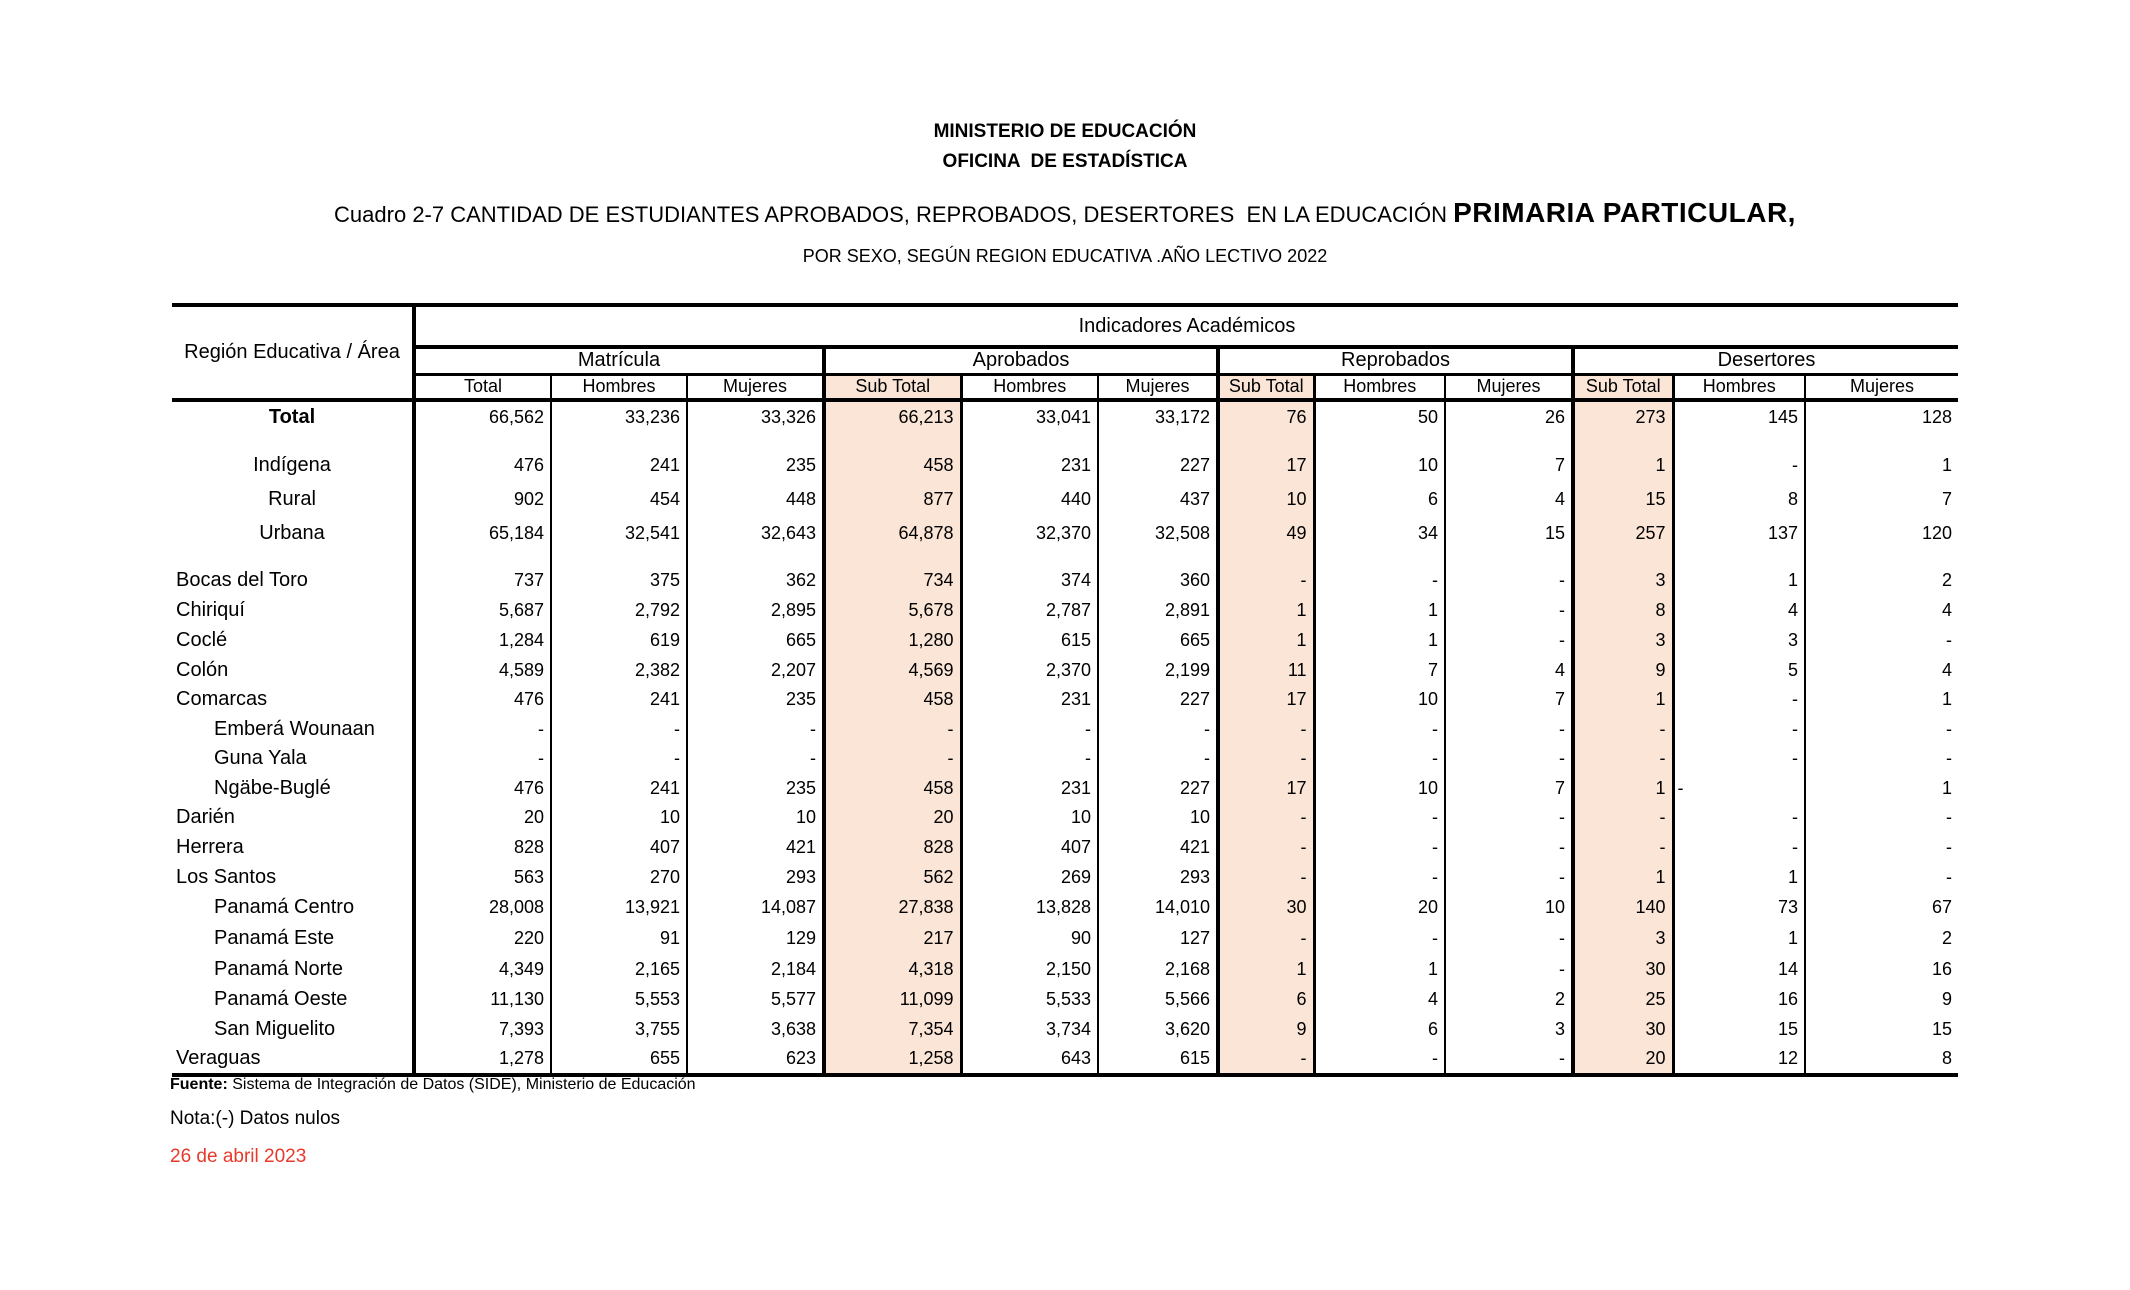 The image size is (2130, 1290). What do you see at coordinates (891, 877) in the screenshot?
I see `cell: 562` at bounding box center [891, 877].